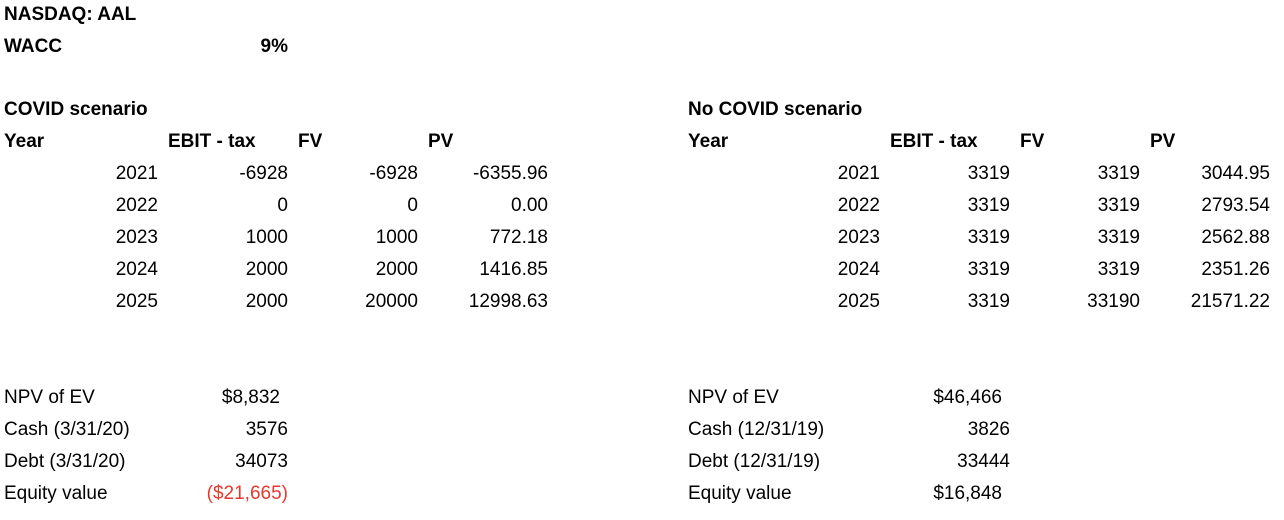 The width and height of the screenshot is (1284, 520). Describe the element at coordinates (858, 205) in the screenshot. I see `nocovid-year-cell: 2022` at that location.